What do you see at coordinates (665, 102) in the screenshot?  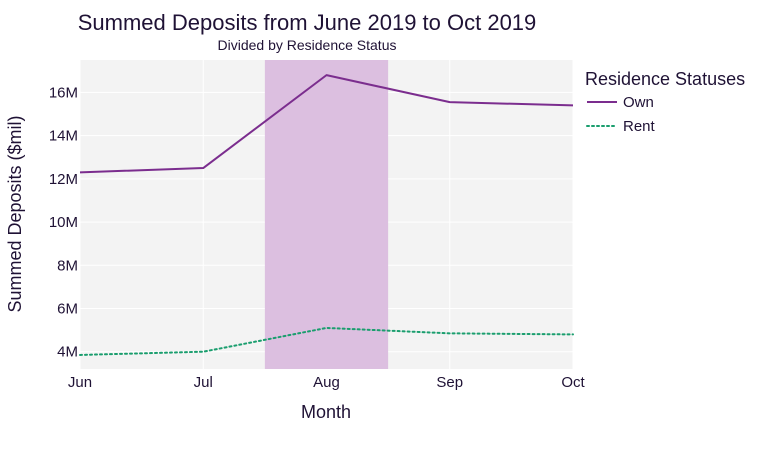 I see `legend: Residence Statuses Own Rent` at bounding box center [665, 102].